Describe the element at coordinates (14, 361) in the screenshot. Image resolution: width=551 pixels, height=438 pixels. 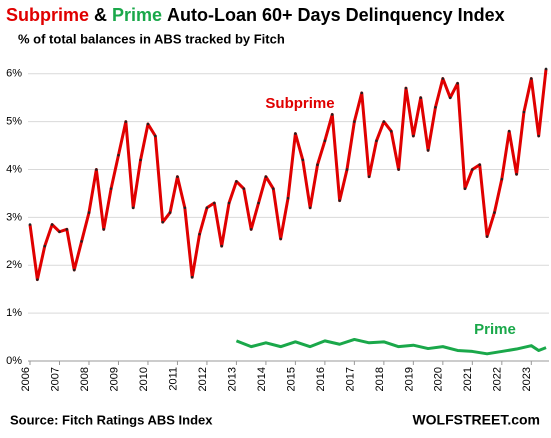
I see `y-tick-label: 0%` at that location.